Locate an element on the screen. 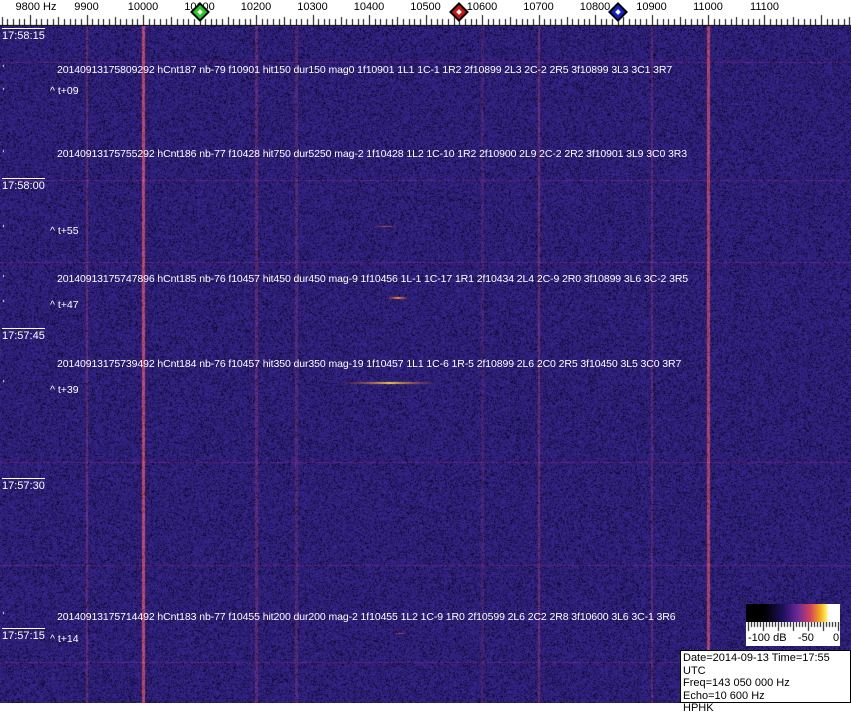 This screenshot has width=851, height=715. frequency-label: 10400 is located at coordinates (369, 7).